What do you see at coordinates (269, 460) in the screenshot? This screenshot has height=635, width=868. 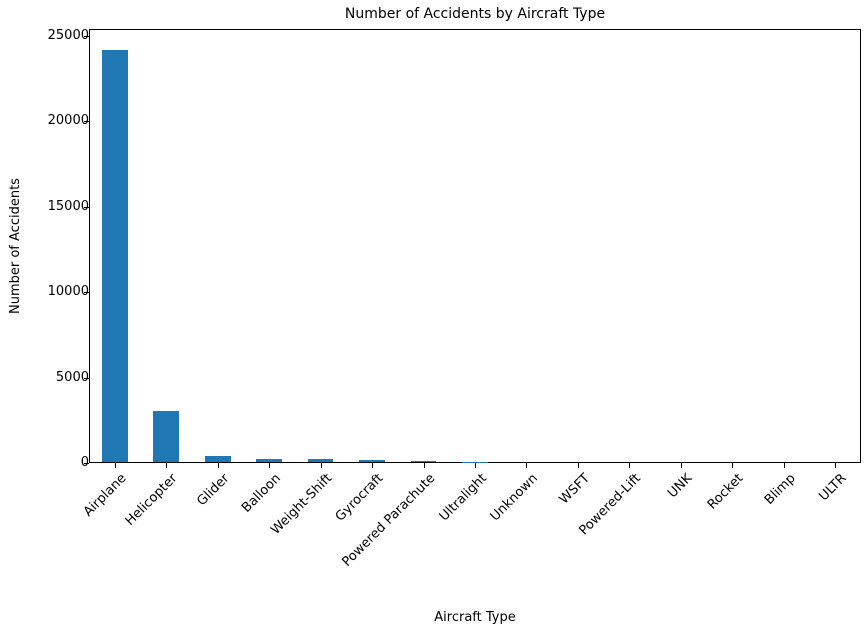 I see `bar-balloon` at bounding box center [269, 460].